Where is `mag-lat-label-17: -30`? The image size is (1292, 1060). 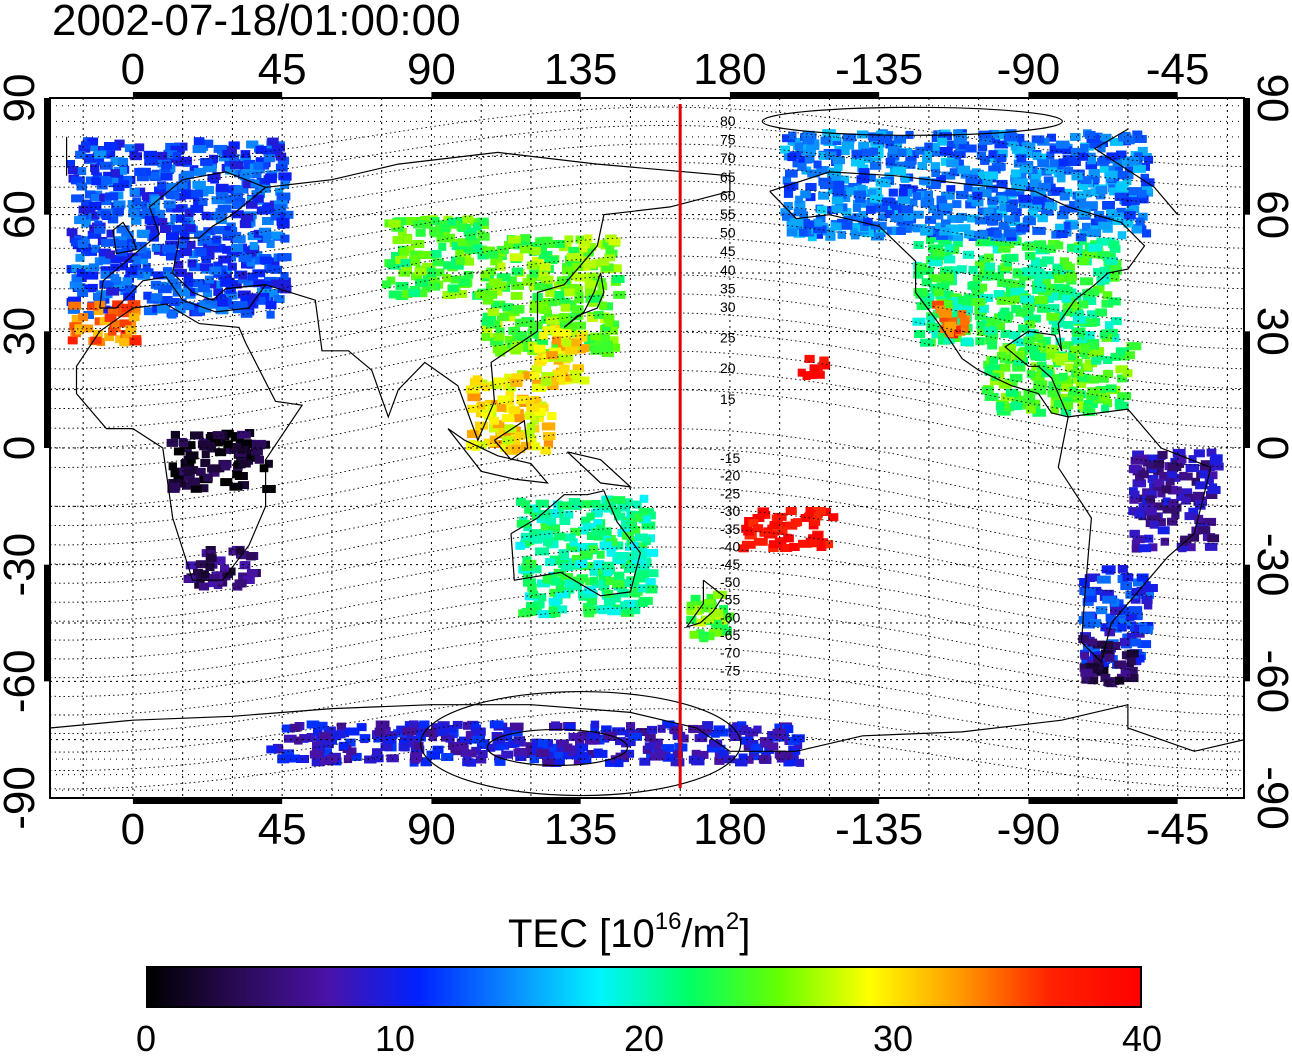 mag-lat-label-17: -30 is located at coordinates (730, 511).